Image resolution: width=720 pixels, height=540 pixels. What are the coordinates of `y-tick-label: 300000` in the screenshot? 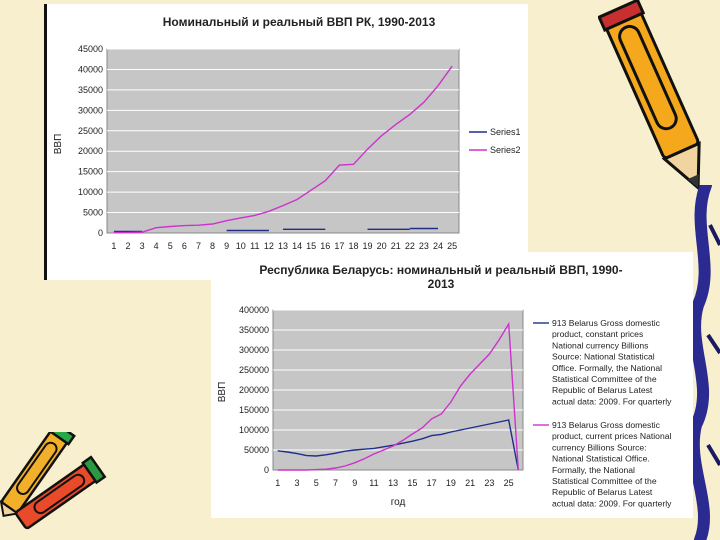 It's located at (254, 350).